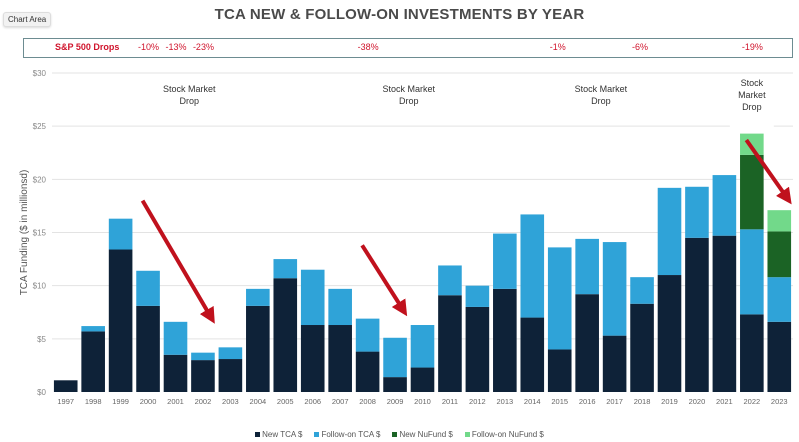  What do you see at coordinates (40, 286) in the screenshot?
I see `y-tick-label: $10` at bounding box center [40, 286].